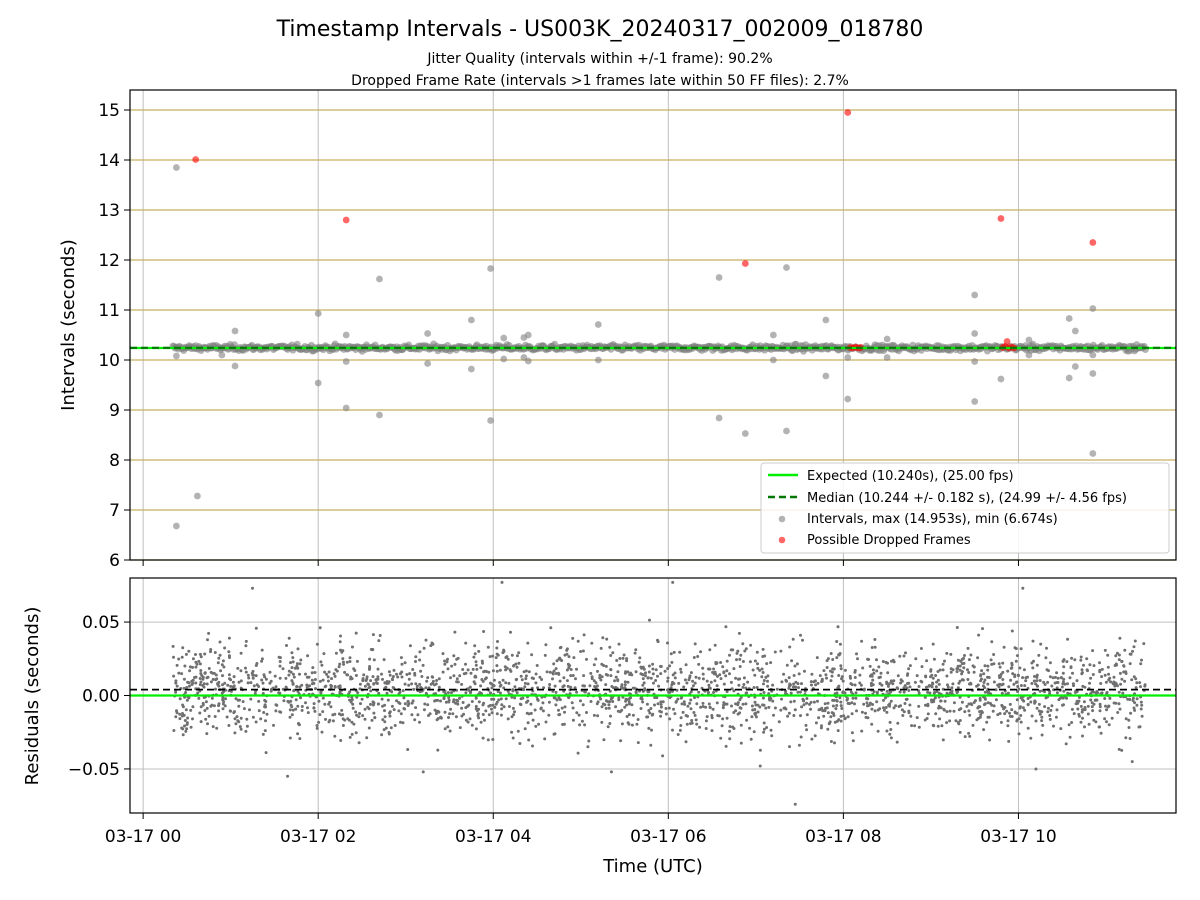 The image size is (1200, 900). I want to click on top-ytick-label: 13, so click(109, 211).